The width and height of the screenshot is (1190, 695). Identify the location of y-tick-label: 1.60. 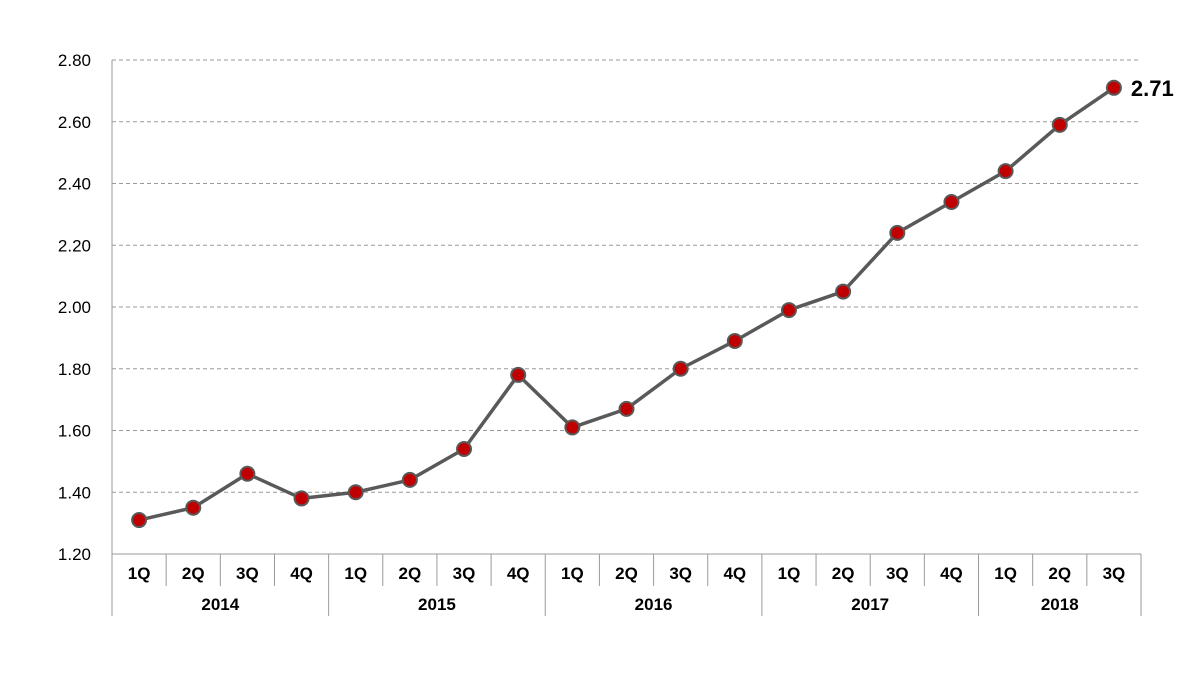
(74, 431).